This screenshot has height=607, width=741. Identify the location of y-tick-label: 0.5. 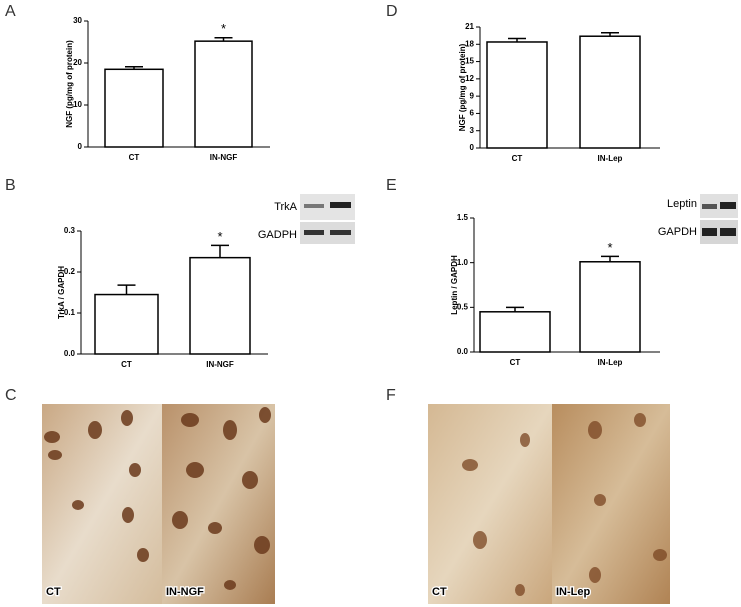
(463, 306).